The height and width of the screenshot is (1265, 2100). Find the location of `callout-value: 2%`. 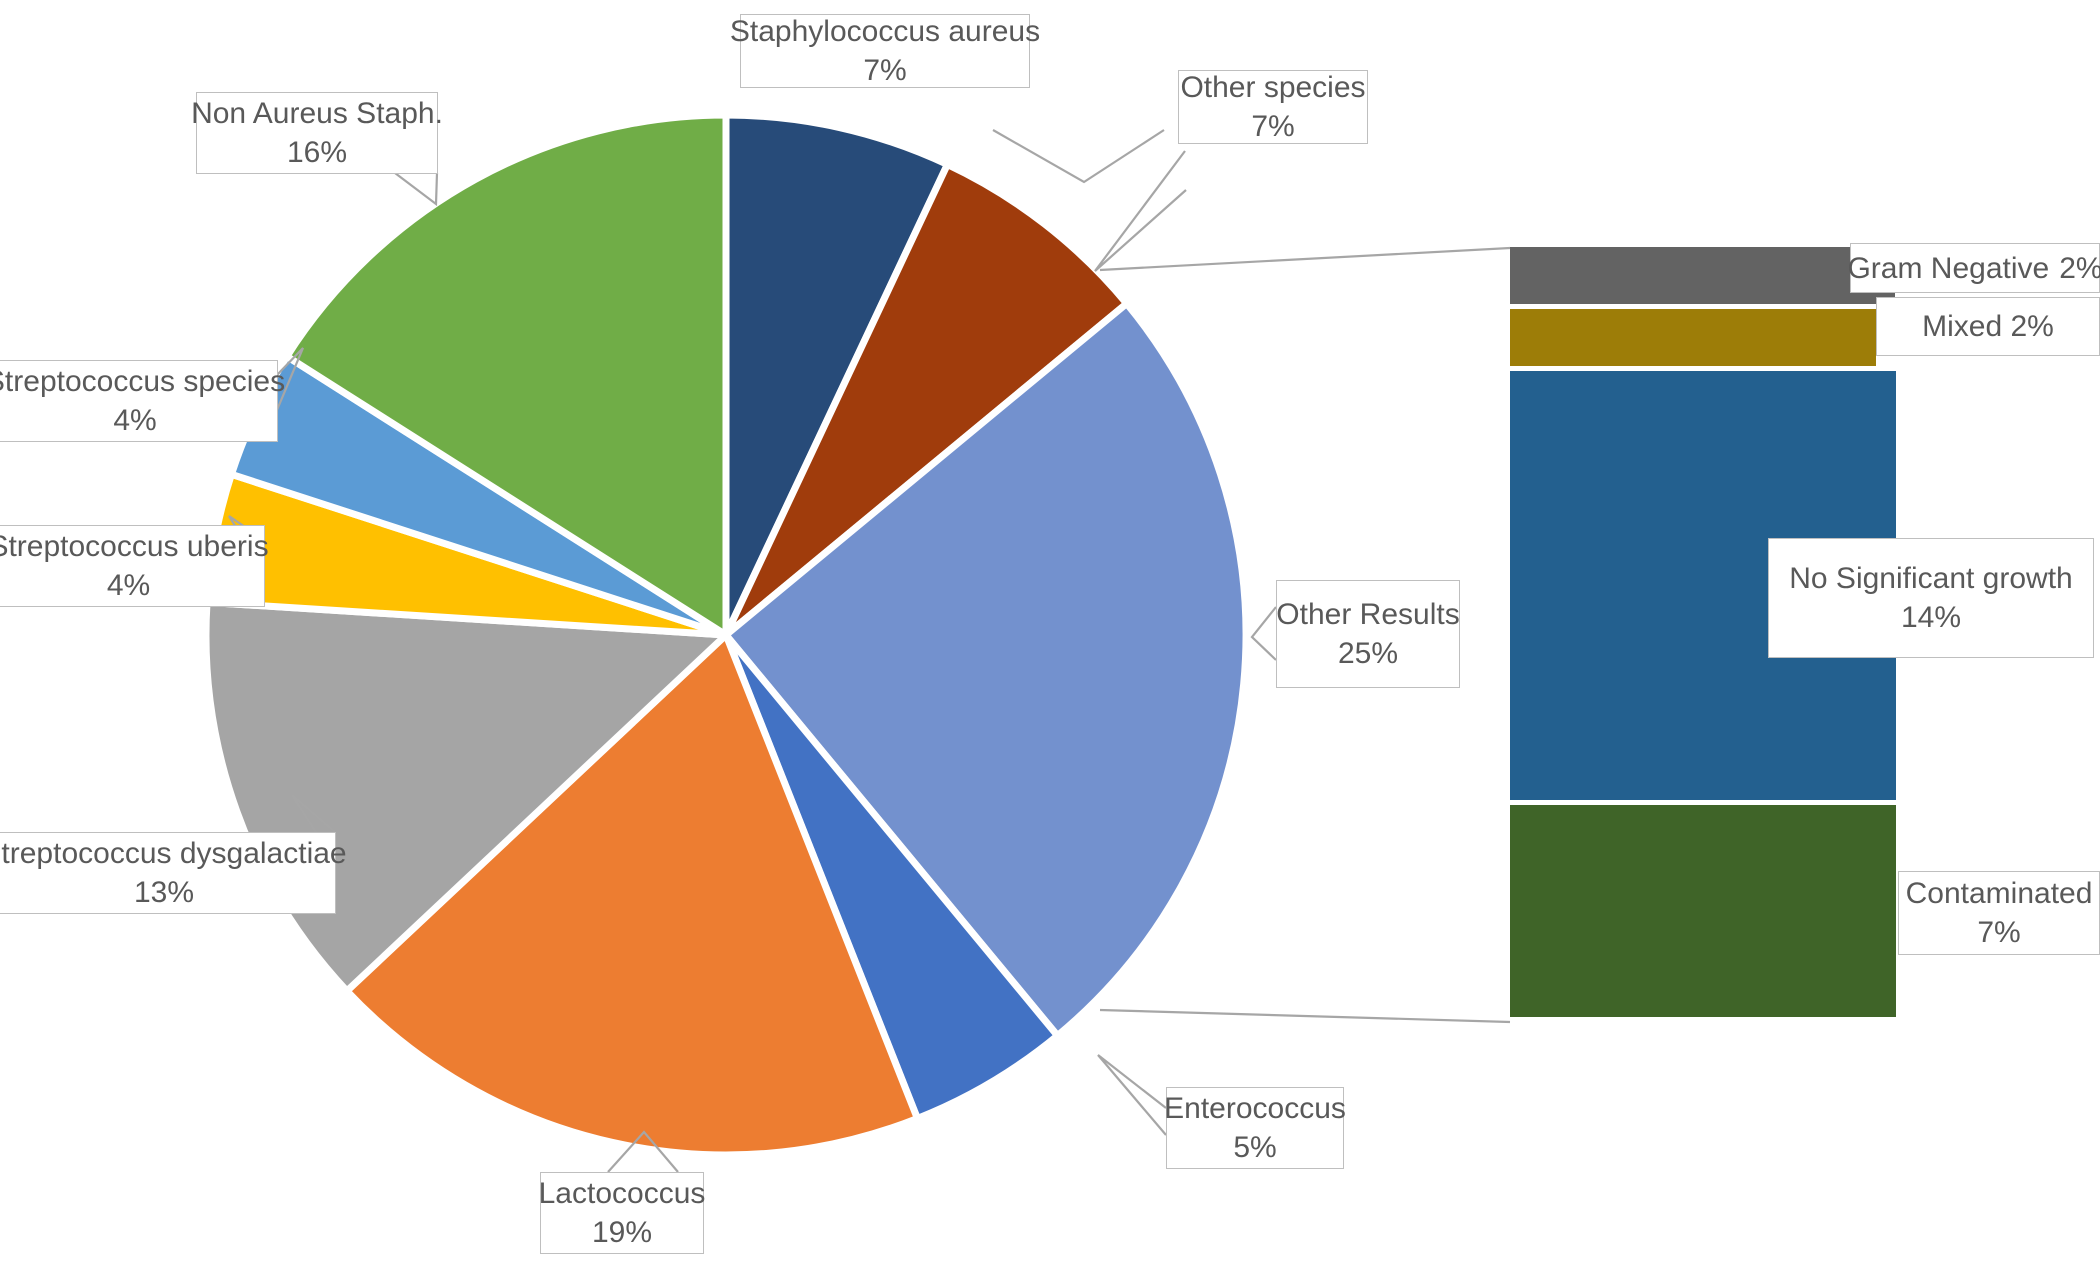

callout-value: 2% is located at coordinates (2079, 268).